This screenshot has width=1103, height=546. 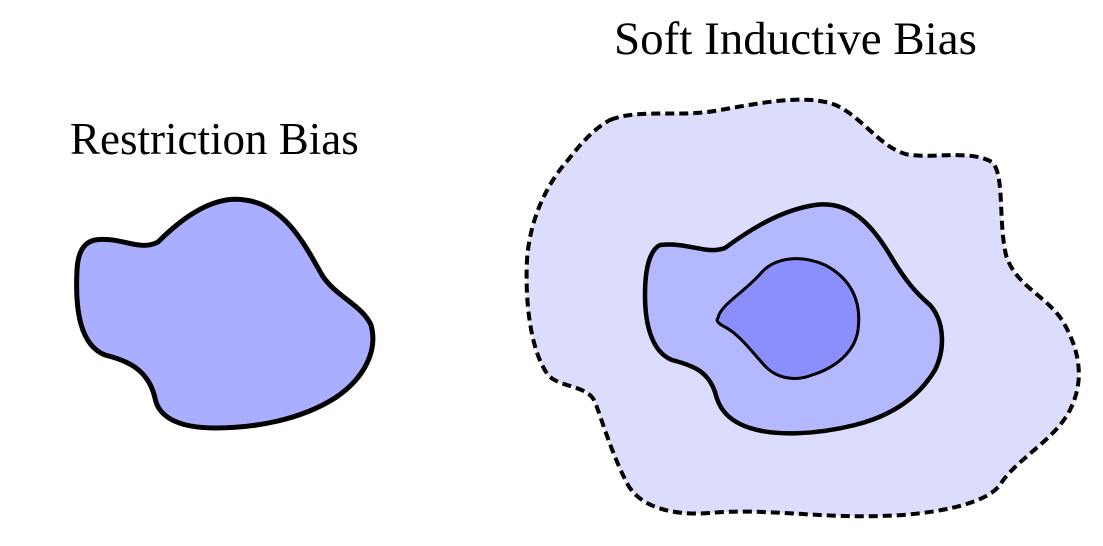 I want to click on soft-inductive-bias-label: Soft Inductive Bias, so click(x=795, y=39).